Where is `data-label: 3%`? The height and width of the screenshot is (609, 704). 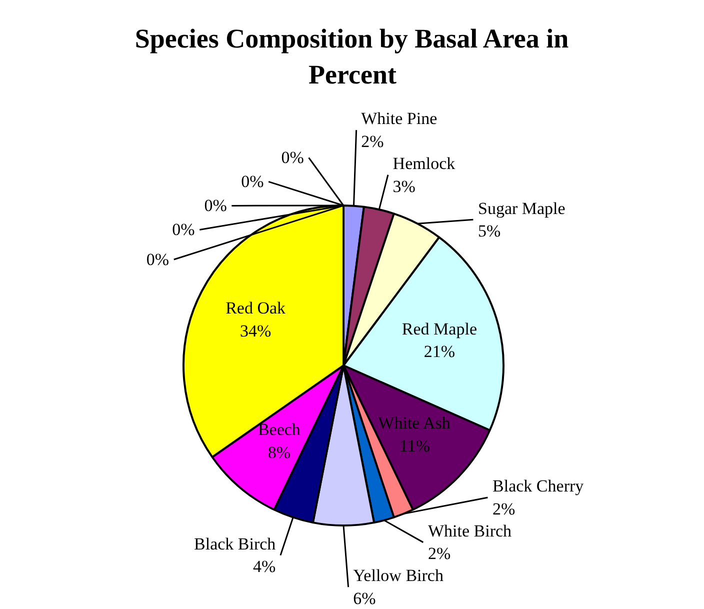 data-label: 3% is located at coordinates (404, 186).